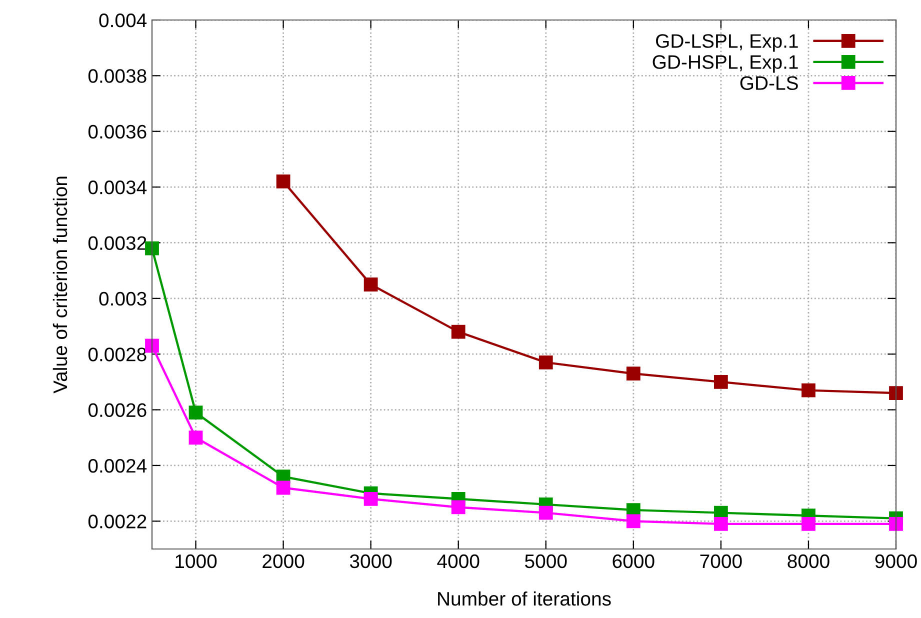  Describe the element at coordinates (727, 43) in the screenshot. I see `legend-label: GD-LSPL, Exp.1` at that location.